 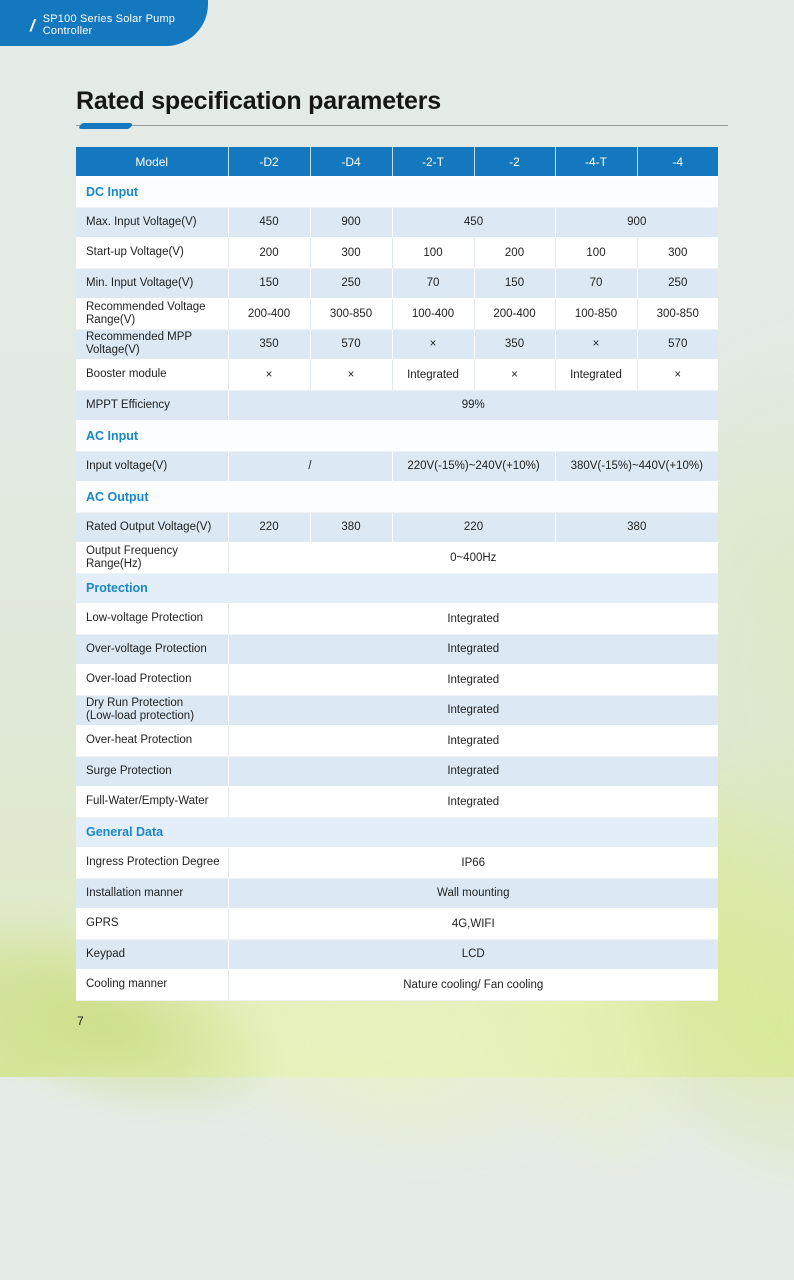 What do you see at coordinates (152, 924) in the screenshot?
I see `row-label: GPRS` at bounding box center [152, 924].